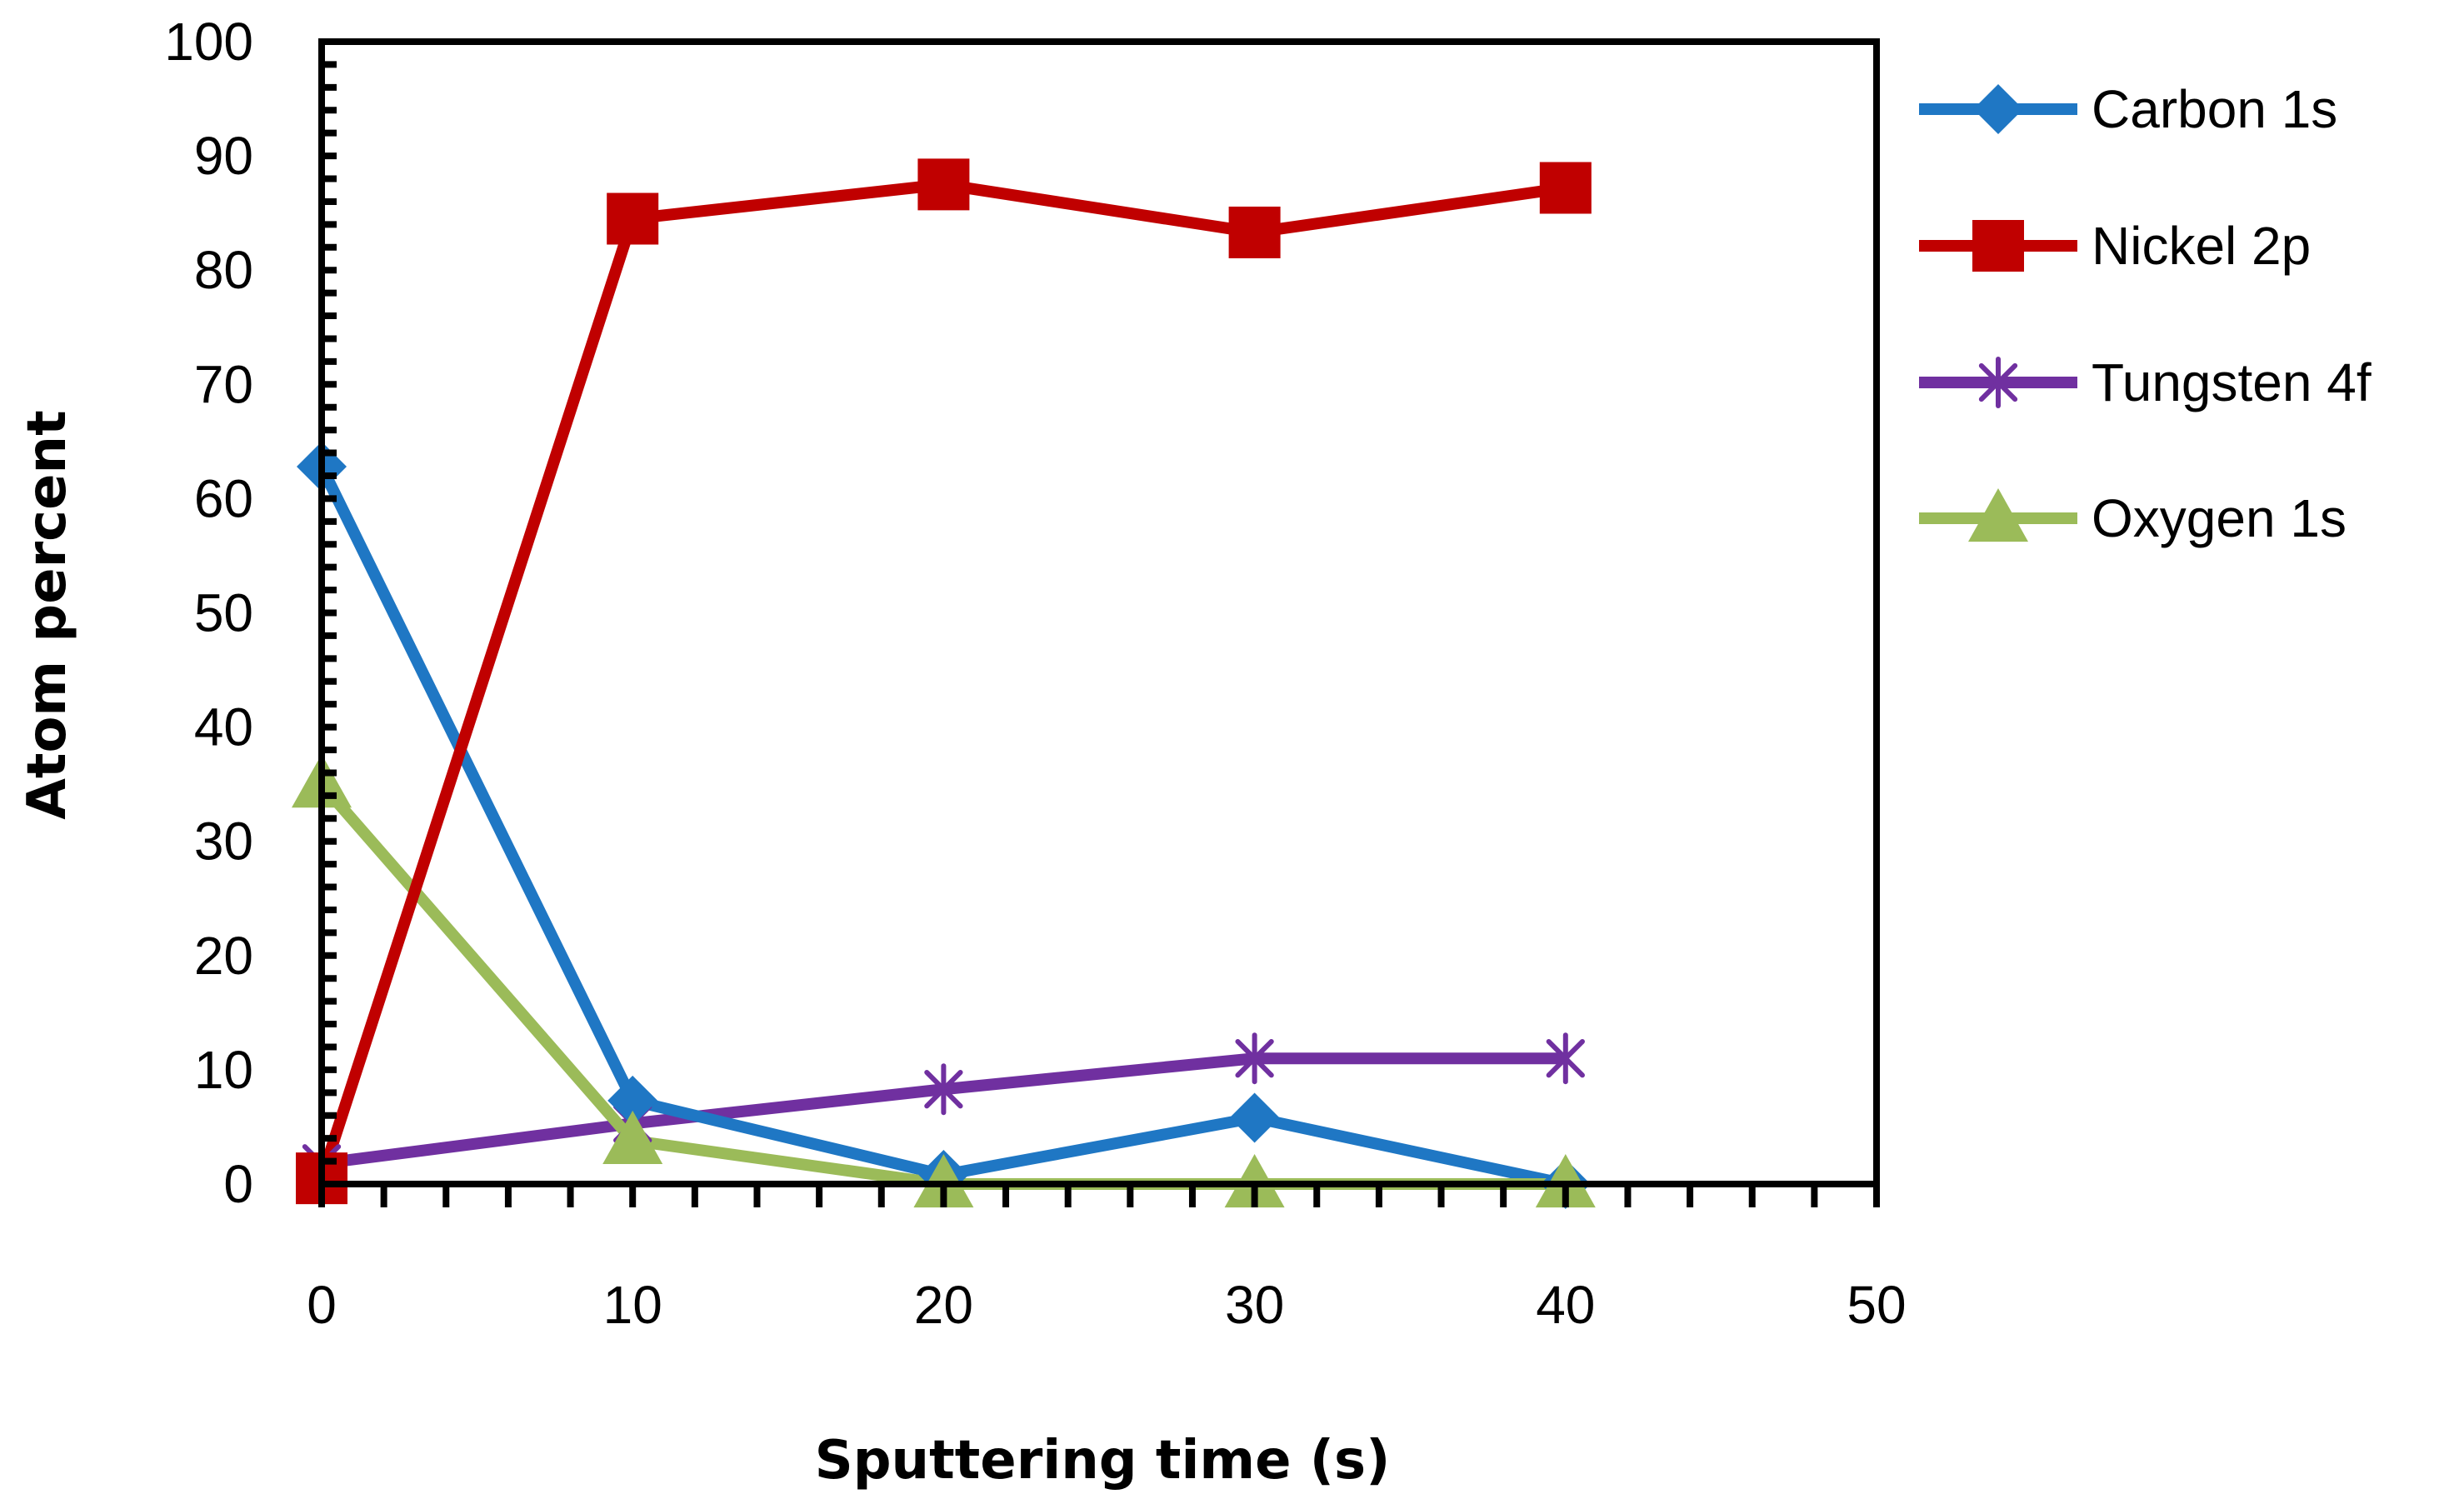 The image size is (2464, 1509). I want to click on legend-item: Tungsten 4f, so click(2145, 382).